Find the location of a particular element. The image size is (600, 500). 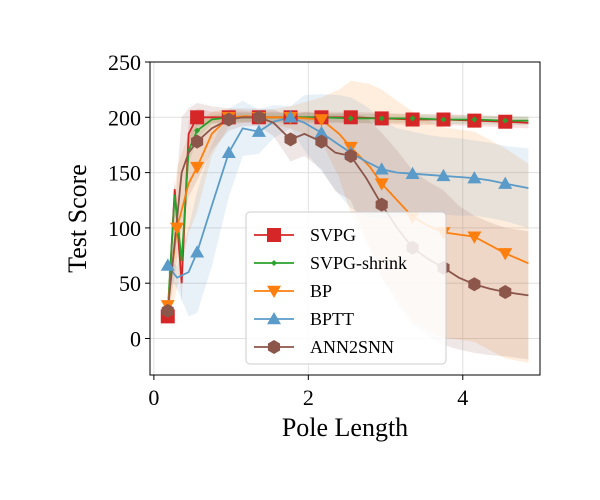

y-tick-label: 150 is located at coordinates (124, 173).